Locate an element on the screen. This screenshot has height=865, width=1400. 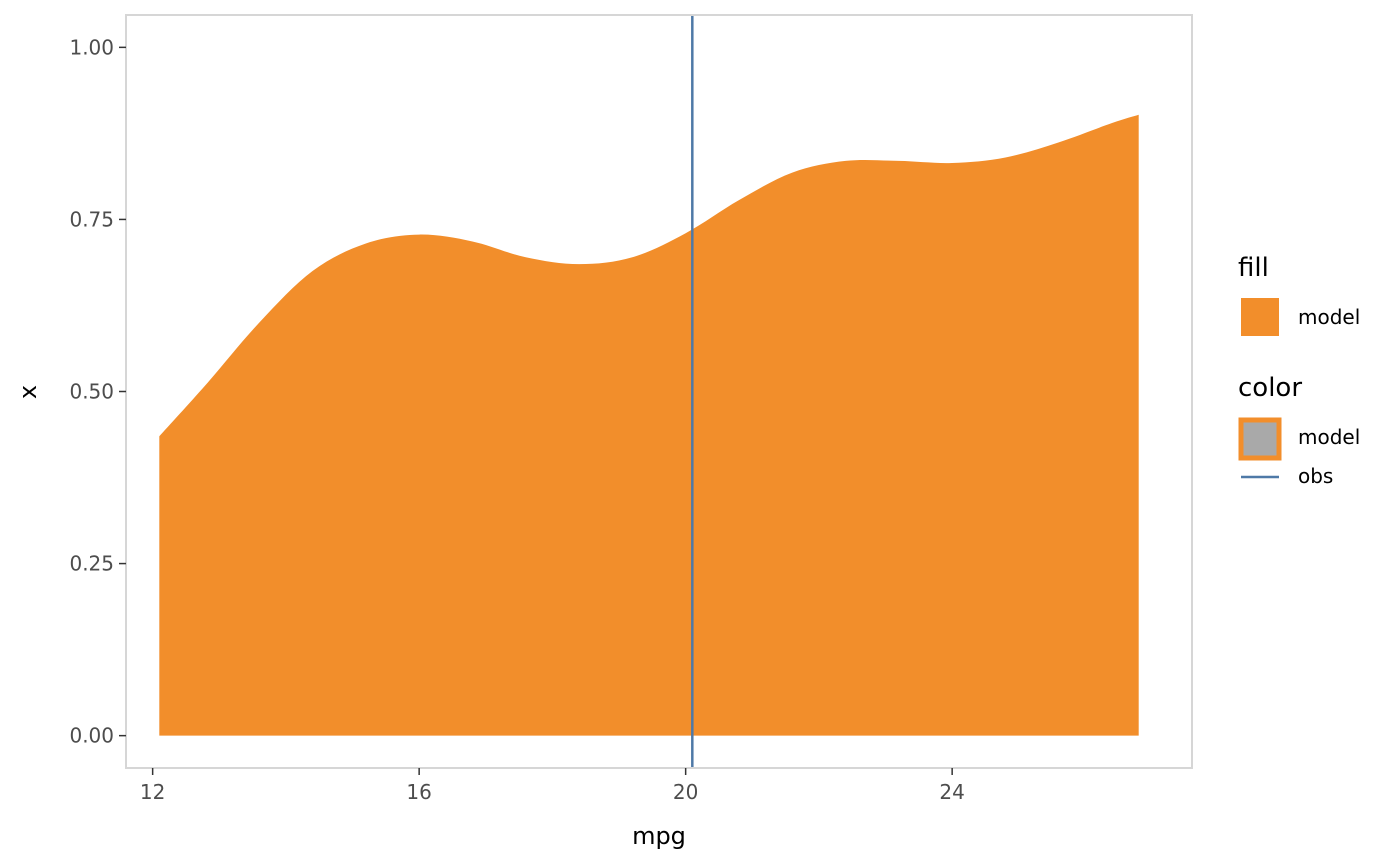
legend-title-color: color is located at coordinates (1270, 388).